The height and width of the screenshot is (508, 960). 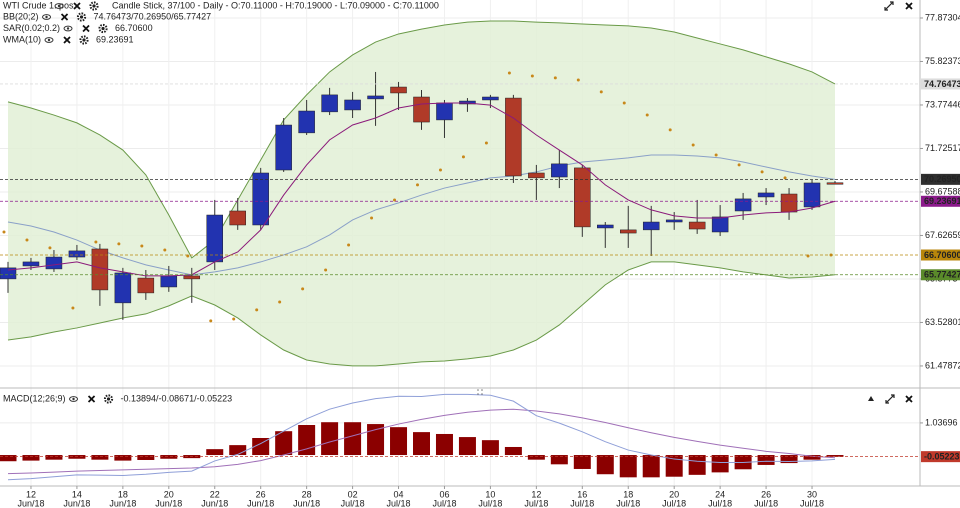 I want to click on y-tick-label: 71.72517, so click(x=942, y=148).